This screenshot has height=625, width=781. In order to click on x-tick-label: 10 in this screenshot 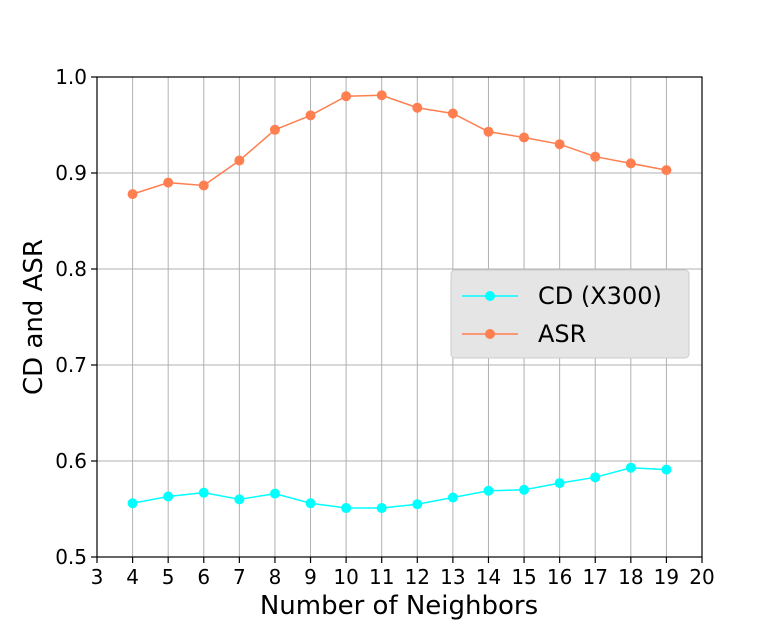, I will do `click(345, 577)`.